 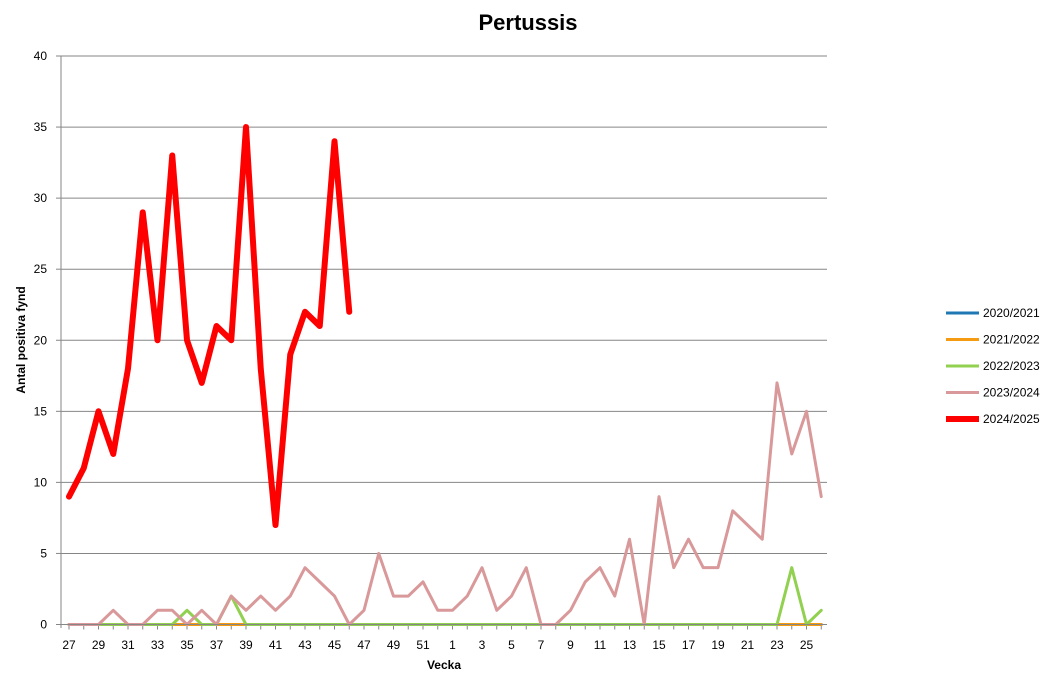 I want to click on legend-label: 2022/2023, so click(x=1011, y=366).